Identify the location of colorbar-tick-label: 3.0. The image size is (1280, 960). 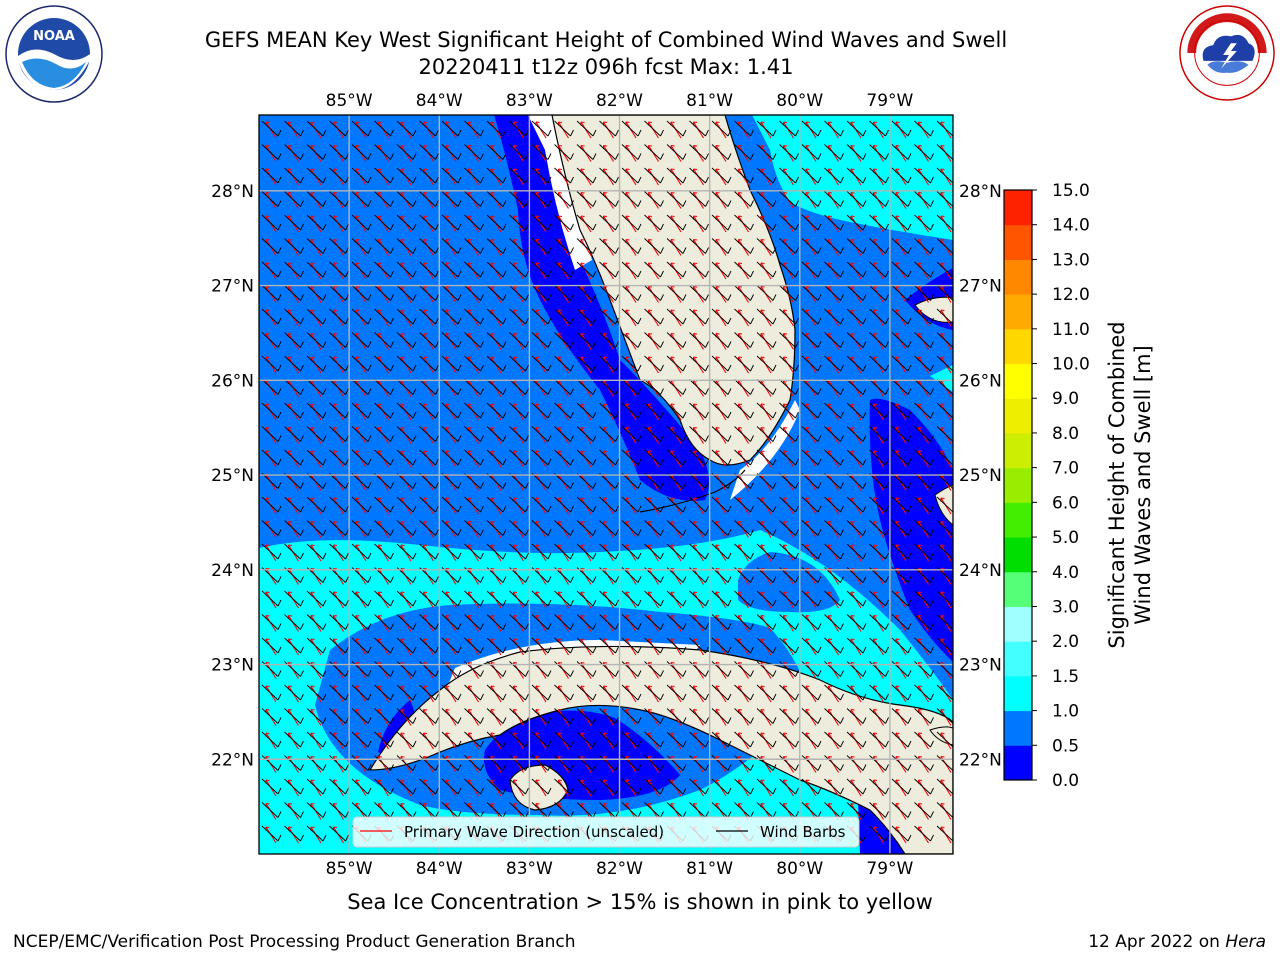
(1065, 607).